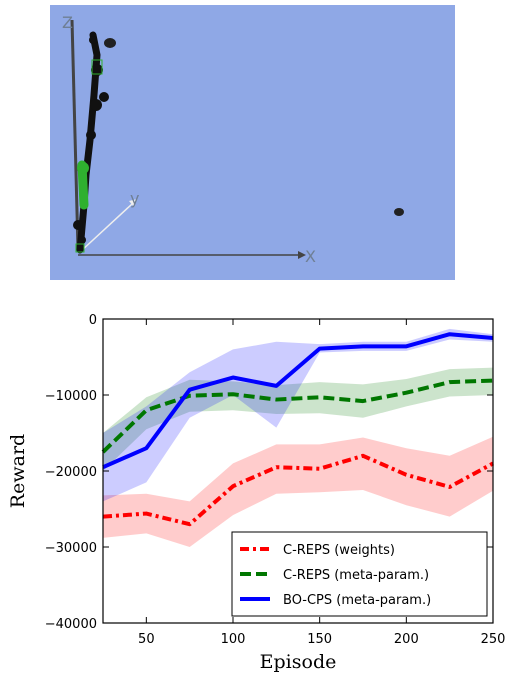 Image resolution: width=510 pixels, height=675 pixels. I want to click on series-line-c-reps-meta-param, so click(297, 416).